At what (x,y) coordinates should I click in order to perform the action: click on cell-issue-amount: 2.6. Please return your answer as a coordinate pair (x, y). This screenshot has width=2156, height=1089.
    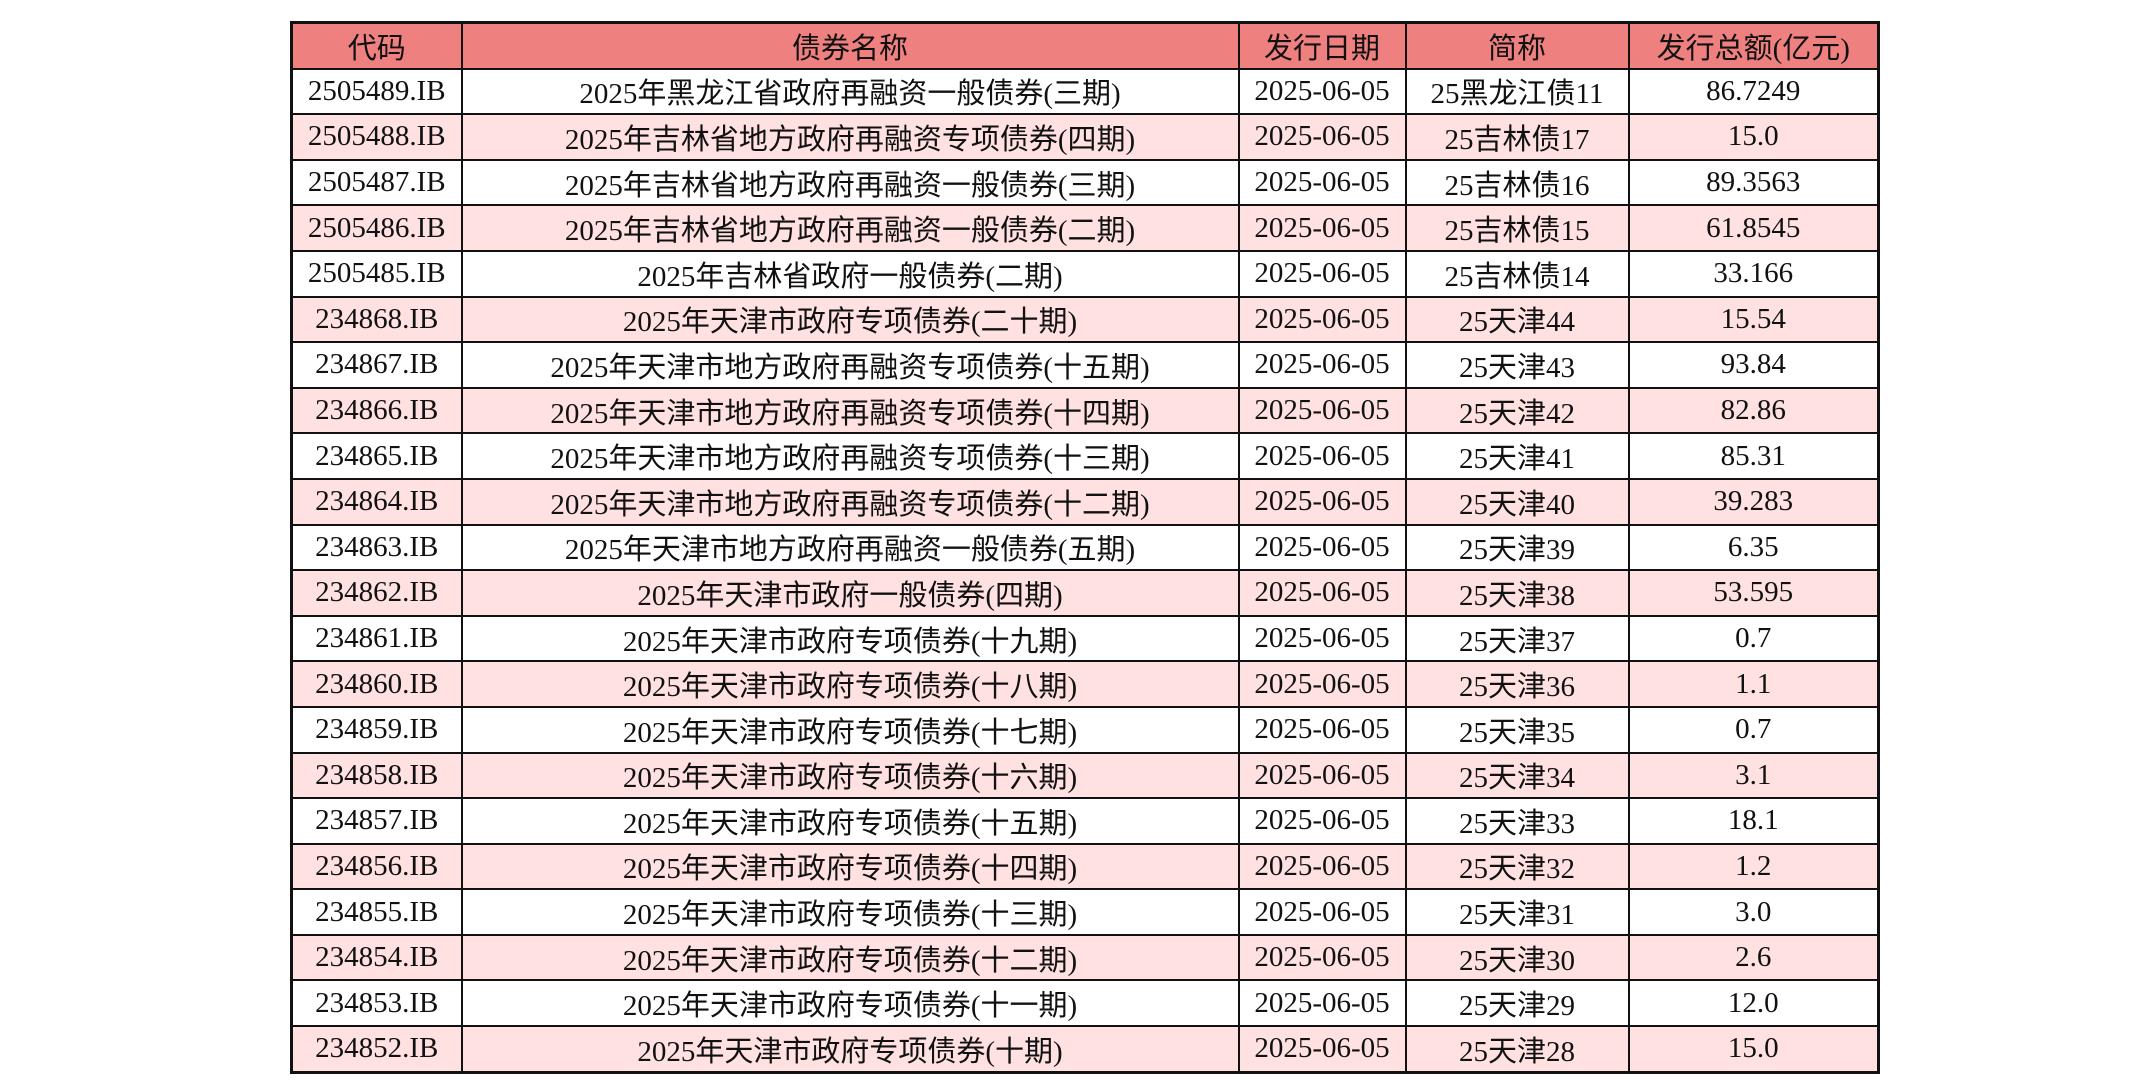
    Looking at the image, I should click on (1753, 957).